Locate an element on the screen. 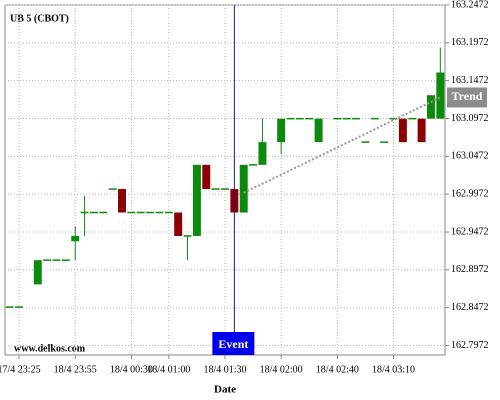  x-tick-label: 18/4 00:30 is located at coordinates (131, 369).